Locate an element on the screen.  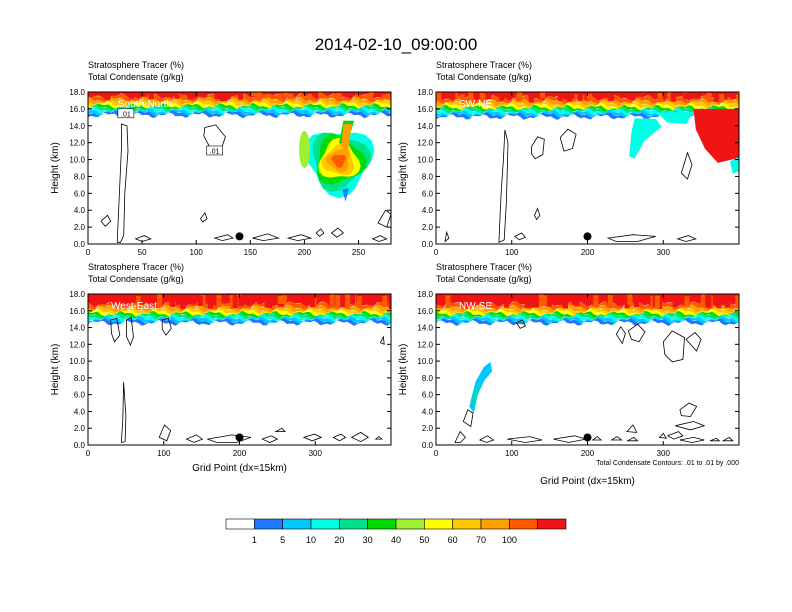
y-tick-label: 2.0 is located at coordinates (80, 227).